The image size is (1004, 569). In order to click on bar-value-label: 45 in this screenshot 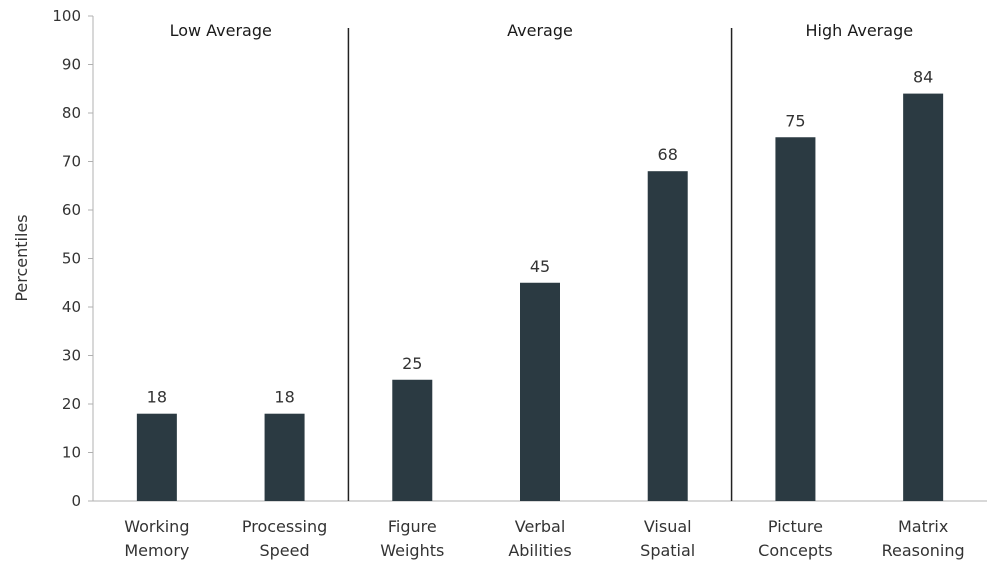, I will do `click(540, 266)`.